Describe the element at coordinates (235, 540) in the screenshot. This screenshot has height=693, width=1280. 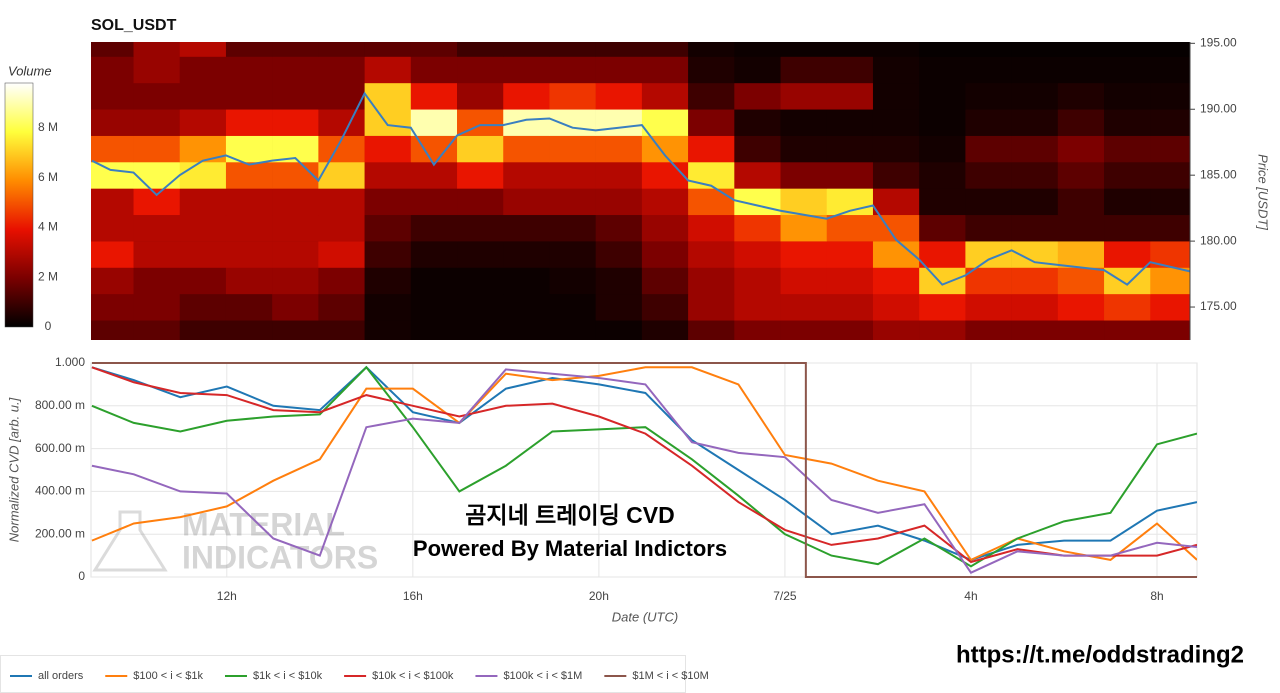
I see `watermark: MATERIAL INDICATORS` at that location.